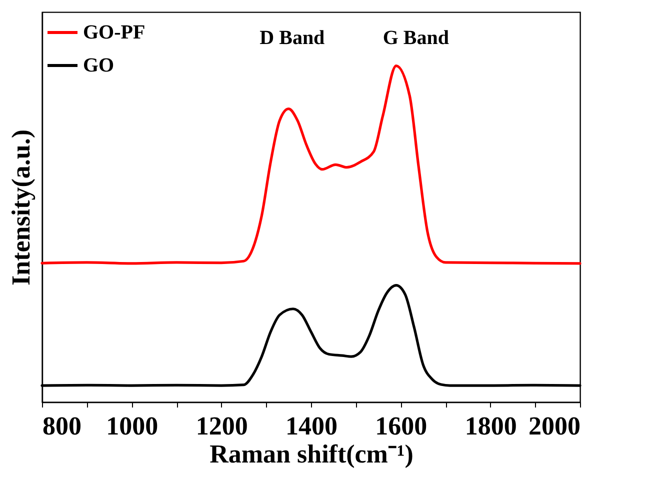 This screenshot has height=479, width=645. What do you see at coordinates (62, 426) in the screenshot?
I see `x-tick-label: 800` at bounding box center [62, 426].